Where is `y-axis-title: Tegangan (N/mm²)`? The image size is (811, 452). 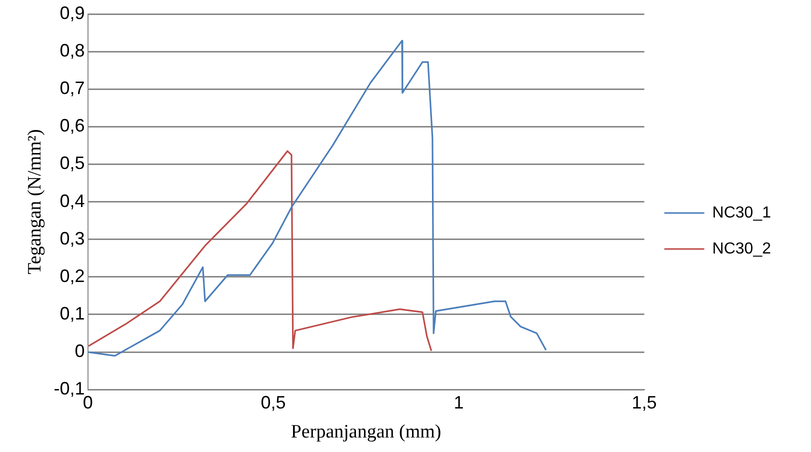 y-axis-title: Tegangan (N/mm²) is located at coordinates (35, 201).